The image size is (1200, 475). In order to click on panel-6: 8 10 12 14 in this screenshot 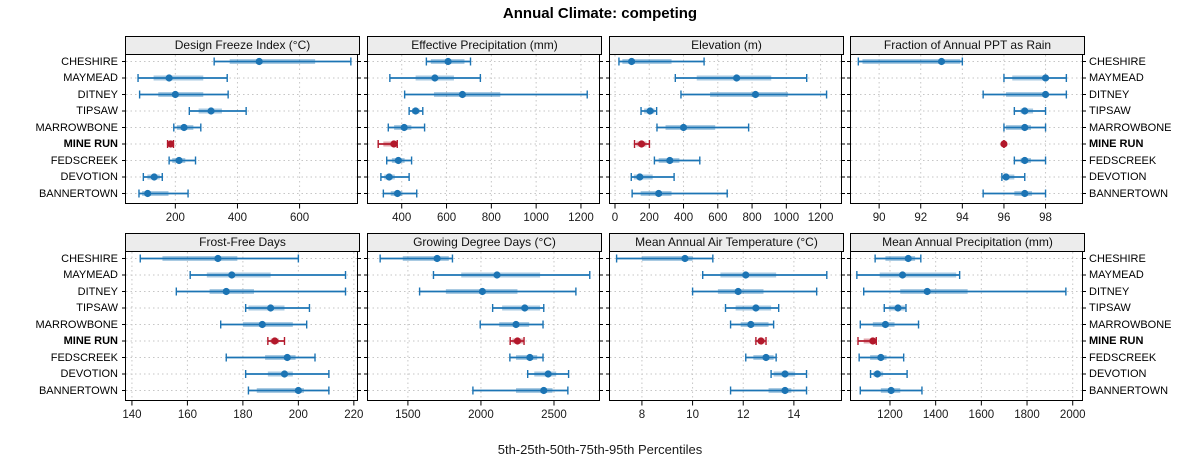, I will do `click(725, 336)`.